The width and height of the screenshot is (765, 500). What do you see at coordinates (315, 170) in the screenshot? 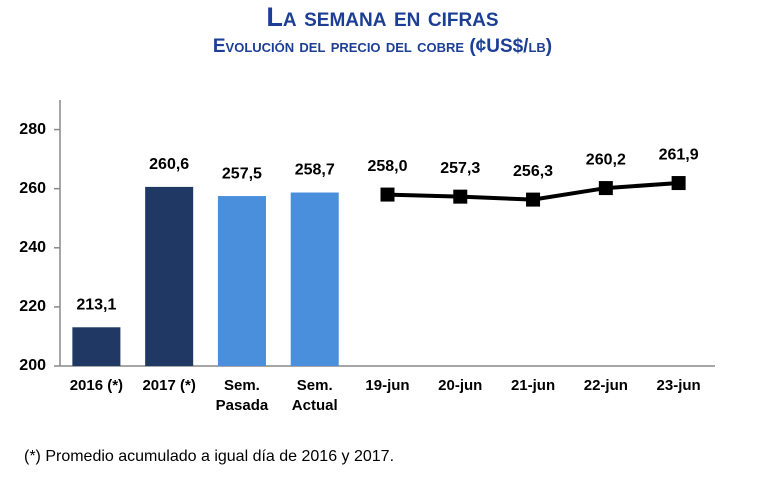
I see `data-label: 258,7` at bounding box center [315, 170].